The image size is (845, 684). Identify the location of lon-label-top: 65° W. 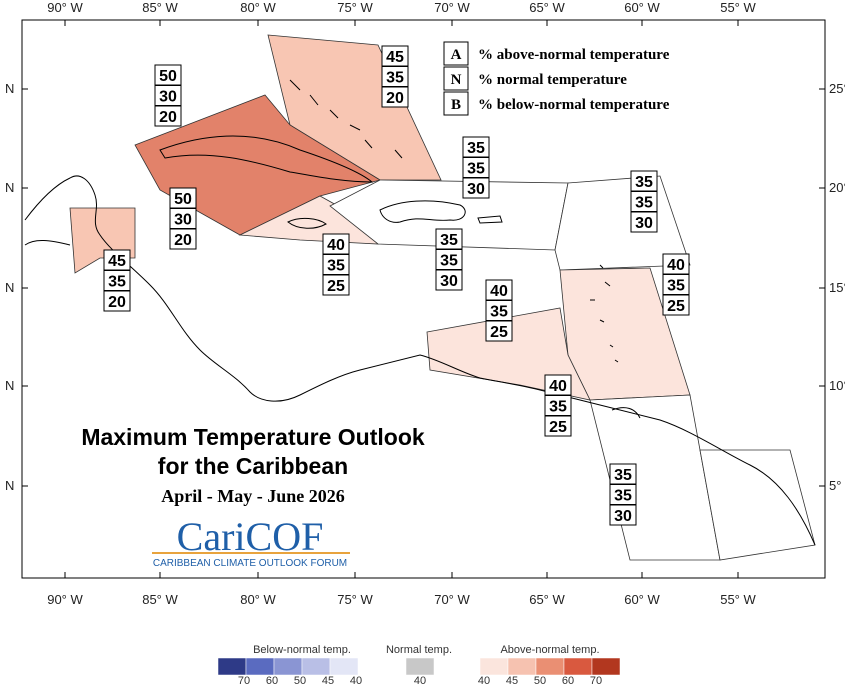
(547, 7).